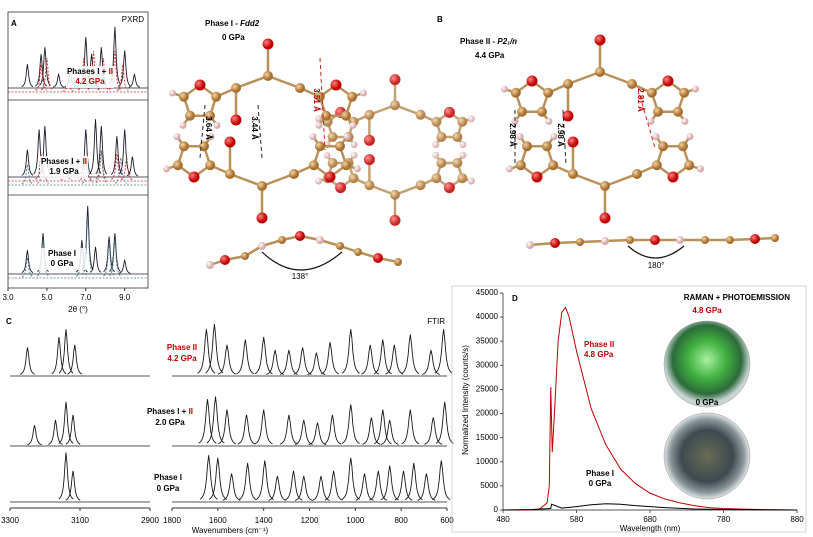  What do you see at coordinates (436, 321) in the screenshot?
I see `panel-title: FTIR` at bounding box center [436, 321].